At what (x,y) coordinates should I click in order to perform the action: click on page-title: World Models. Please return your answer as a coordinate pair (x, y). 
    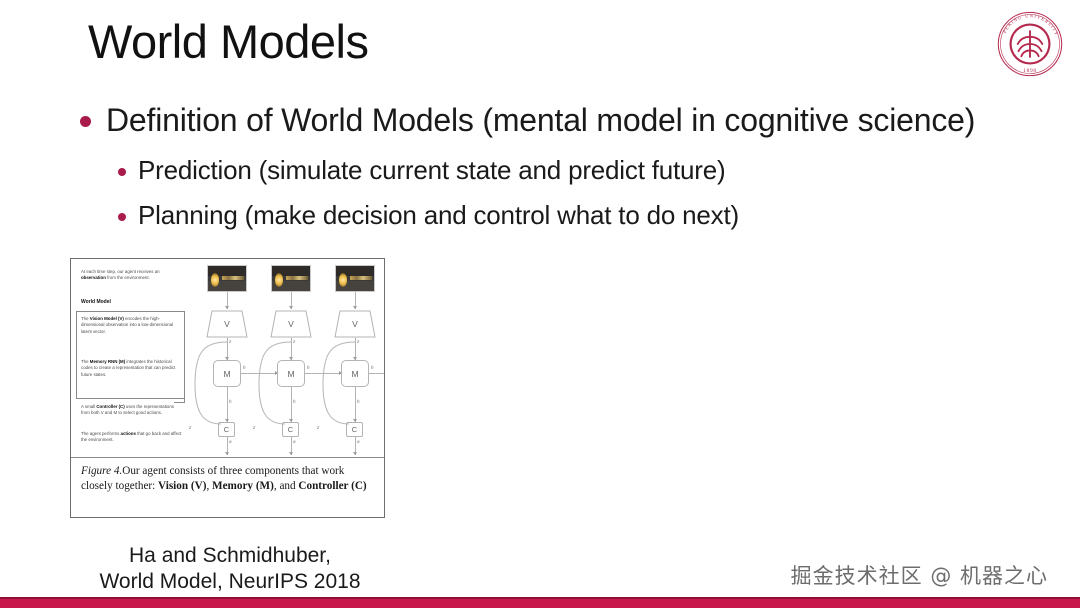
    Looking at the image, I should click on (228, 41).